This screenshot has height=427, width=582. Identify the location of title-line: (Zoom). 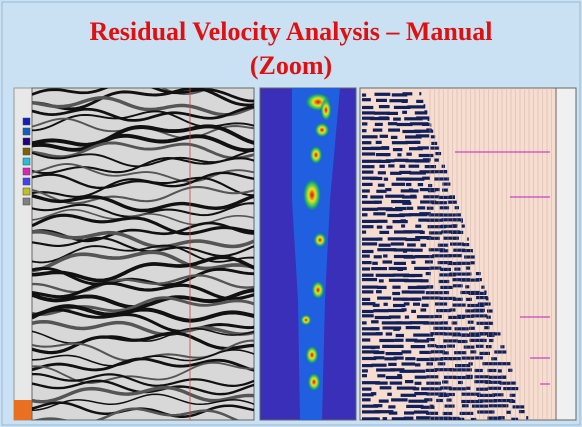
(291, 65).